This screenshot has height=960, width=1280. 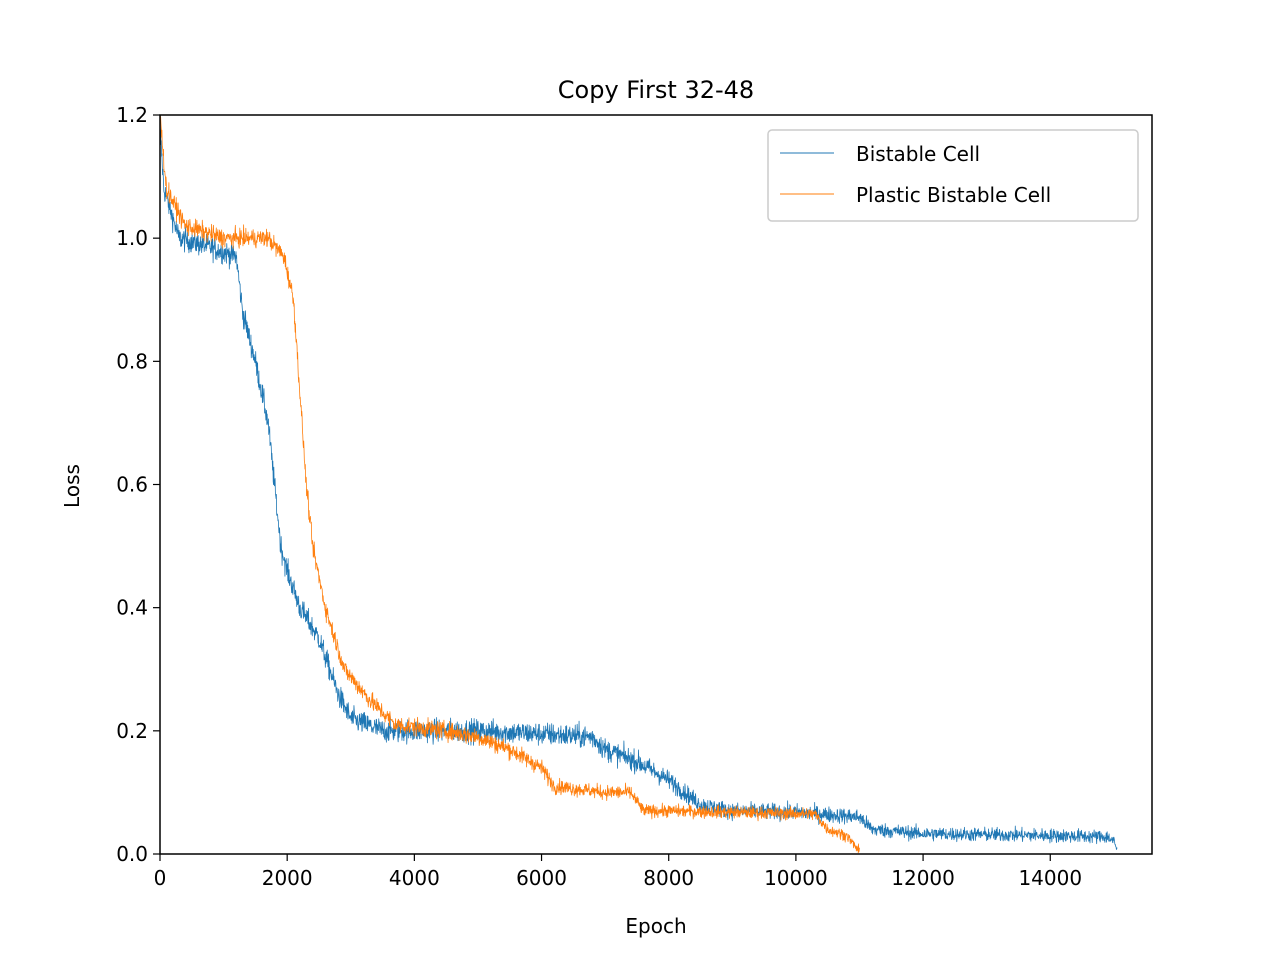 What do you see at coordinates (132, 115) in the screenshot?
I see `y-tick-label: 1.2` at bounding box center [132, 115].